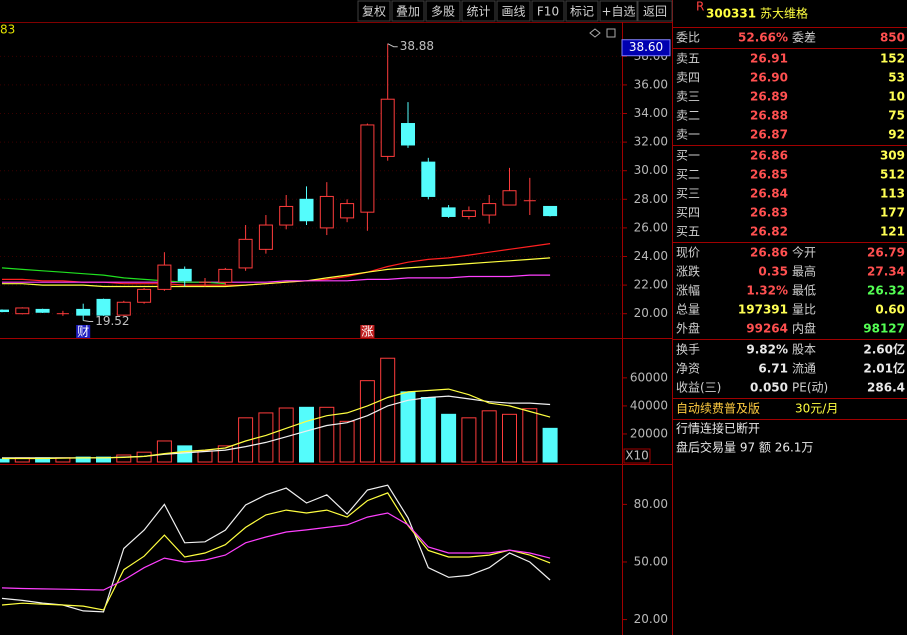 This screenshot has width=907, height=635. I want to click on y-tick-label: 32.00, so click(651, 142).